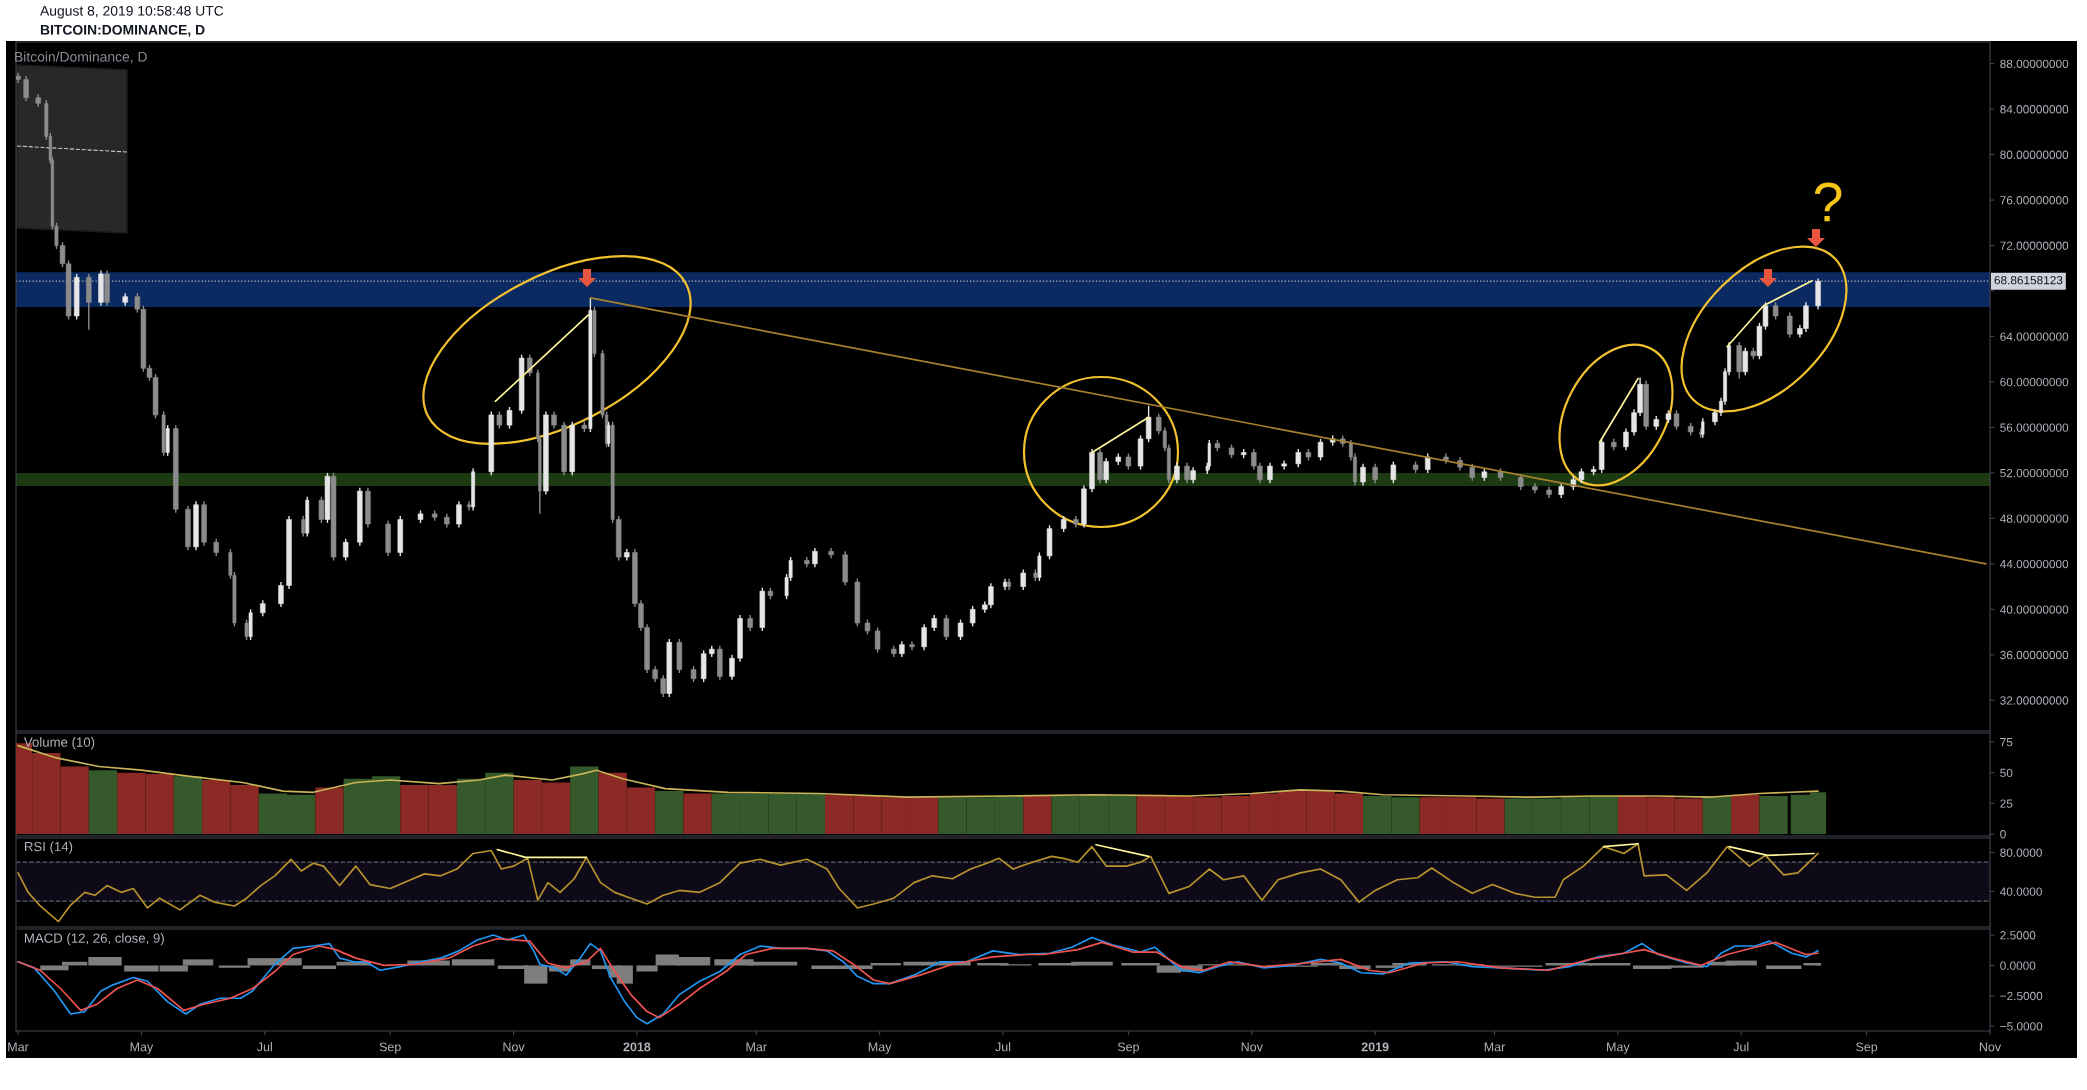 The height and width of the screenshot is (1090, 2087). Describe the element at coordinates (1828, 202) in the screenshot. I see `annotation: ?` at that location.